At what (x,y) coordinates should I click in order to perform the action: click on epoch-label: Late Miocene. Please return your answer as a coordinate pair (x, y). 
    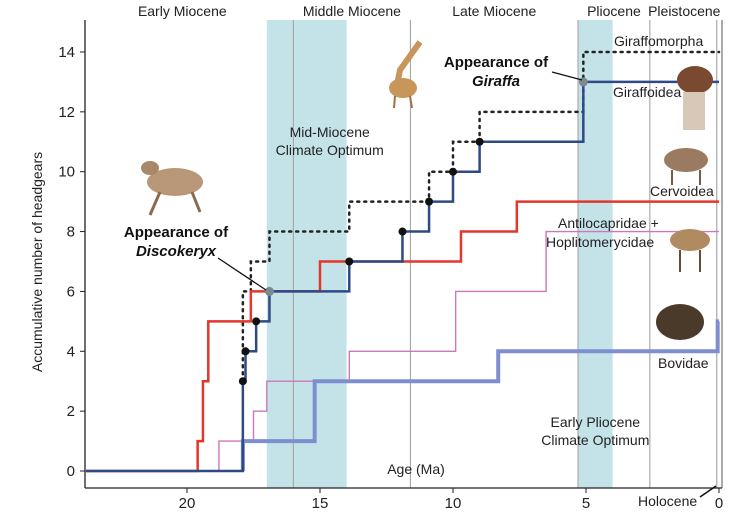
    Looking at the image, I should click on (494, 11).